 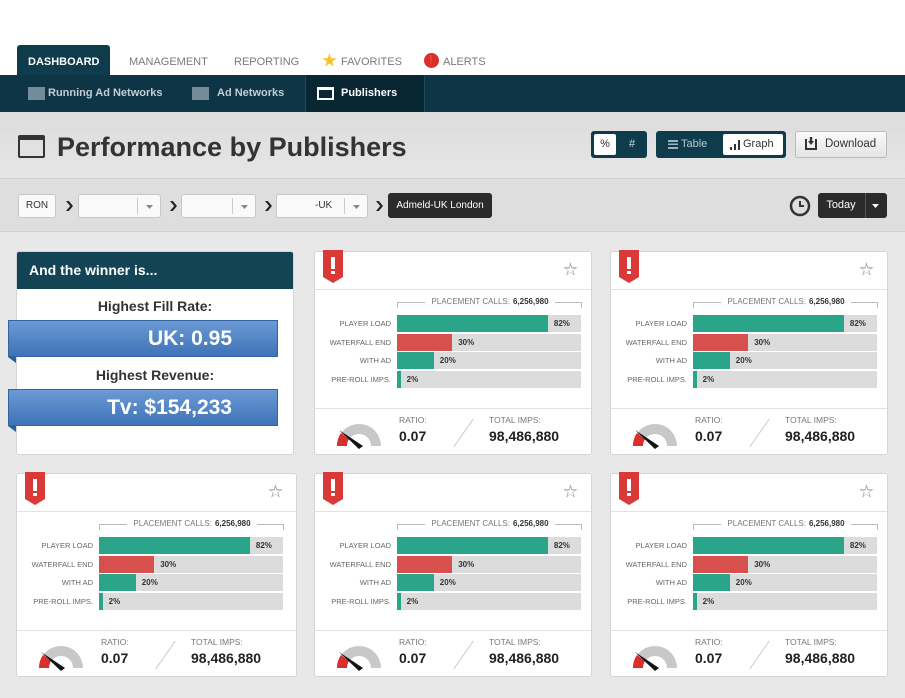 I want to click on graph-icon, so click(x=735, y=145).